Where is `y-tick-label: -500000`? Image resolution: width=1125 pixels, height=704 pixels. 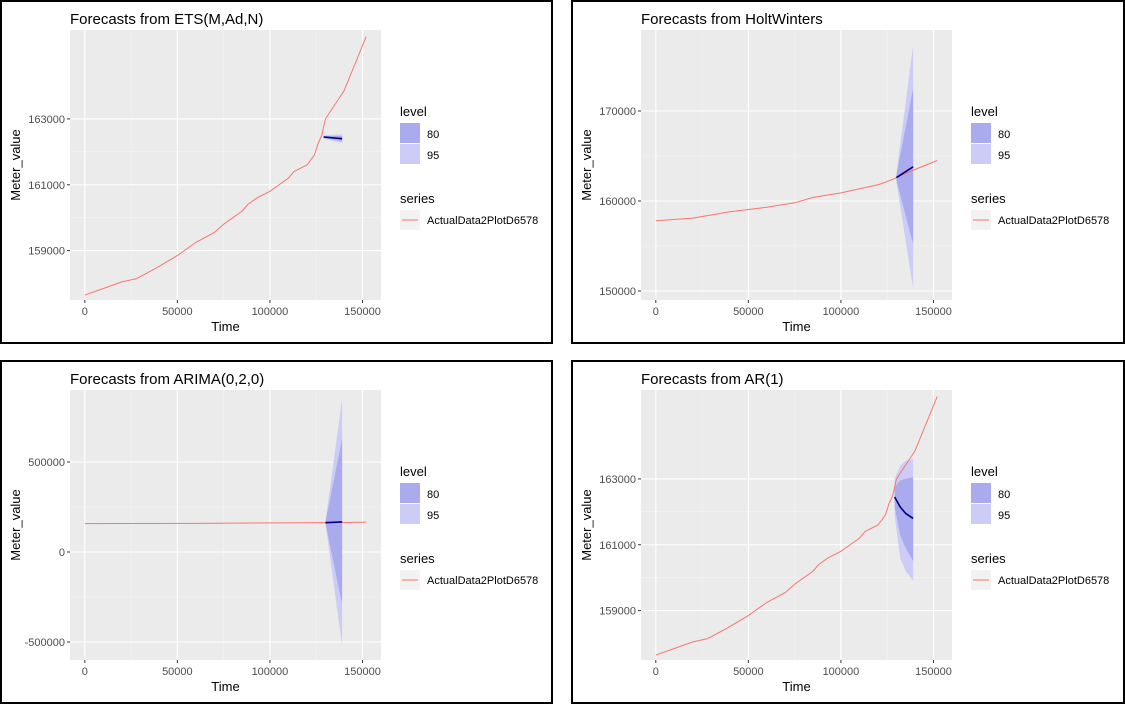 y-tick-label: -500000 is located at coordinates (45, 643).